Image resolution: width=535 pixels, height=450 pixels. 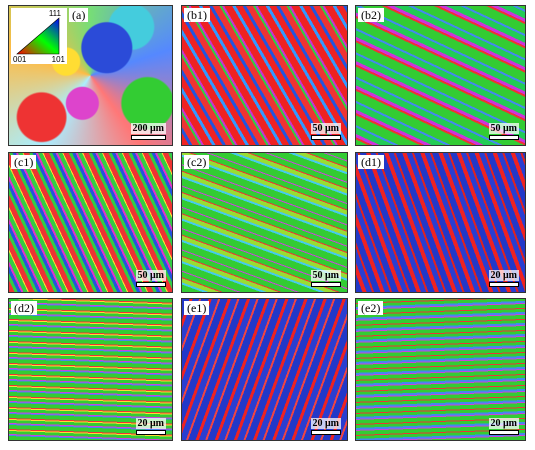 I want to click on ebsd-map: (e1) 20 μm, so click(x=264, y=369).